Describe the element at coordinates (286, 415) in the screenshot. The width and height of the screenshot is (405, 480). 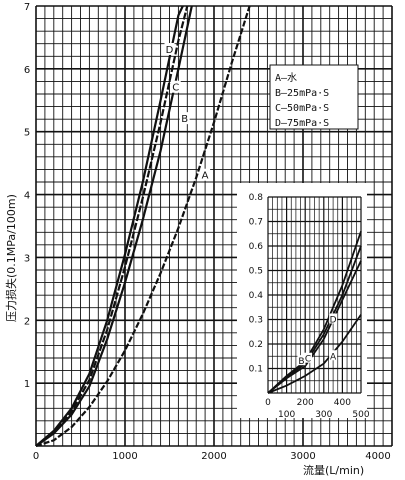
I see `inset-x-tick-label: 100` at that location.